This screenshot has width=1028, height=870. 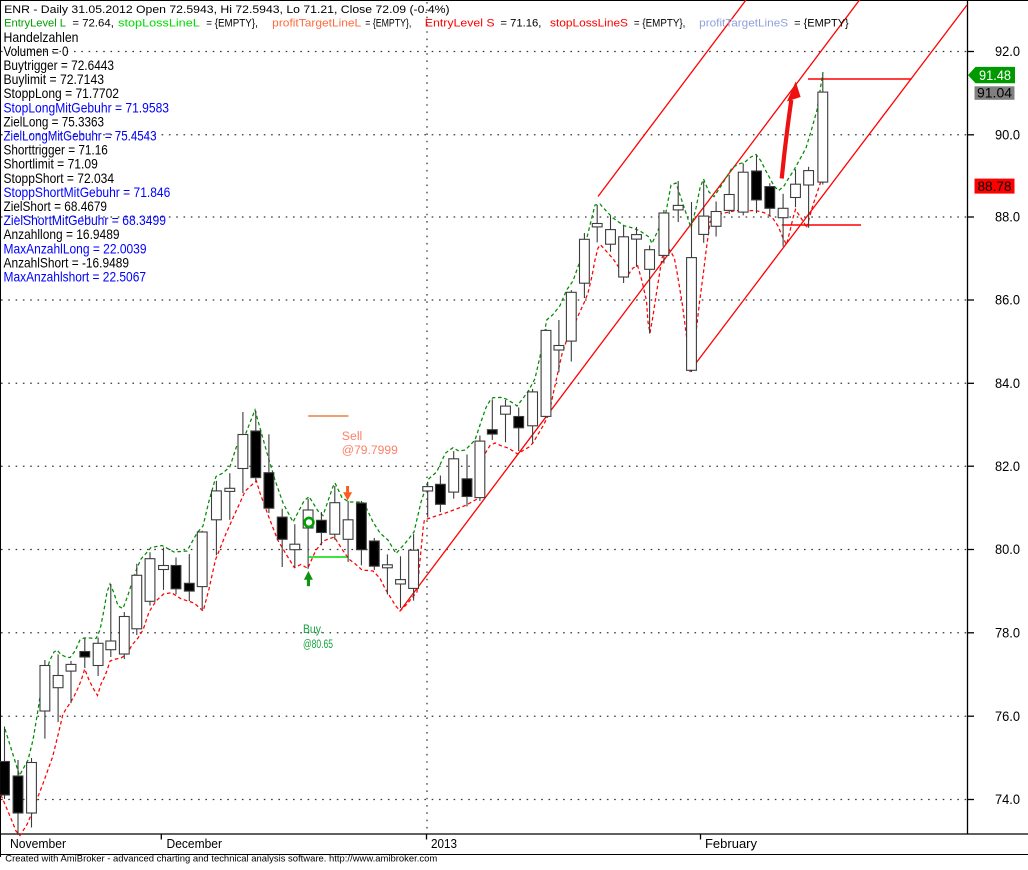 I want to click on svg-text: Anzahllong = 16.9489, so click(x=62, y=234).